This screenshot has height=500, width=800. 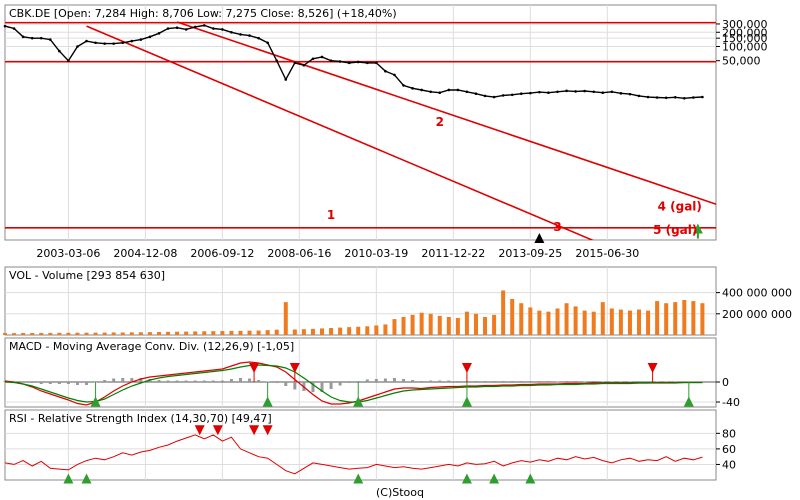 I want to click on wave-label: 3, so click(x=557, y=227).